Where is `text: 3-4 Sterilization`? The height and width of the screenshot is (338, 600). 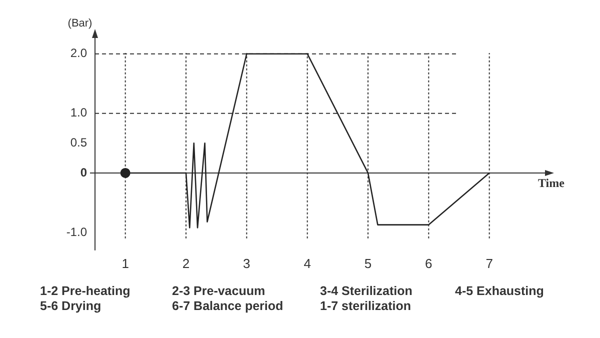
text: 3-4 Sterilization is located at coordinates (367, 291).